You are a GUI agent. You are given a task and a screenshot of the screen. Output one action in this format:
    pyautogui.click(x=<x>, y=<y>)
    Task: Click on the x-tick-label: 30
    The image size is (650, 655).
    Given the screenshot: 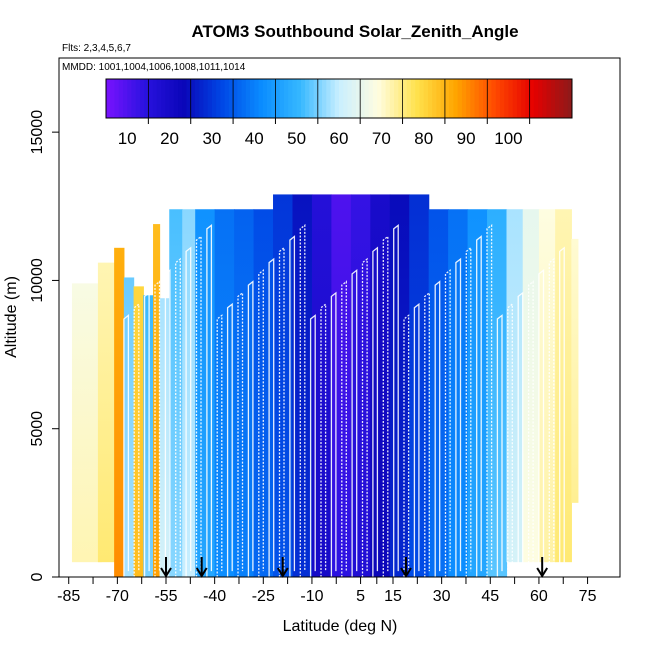 What is the action you would take?
    pyautogui.click(x=442, y=596)
    